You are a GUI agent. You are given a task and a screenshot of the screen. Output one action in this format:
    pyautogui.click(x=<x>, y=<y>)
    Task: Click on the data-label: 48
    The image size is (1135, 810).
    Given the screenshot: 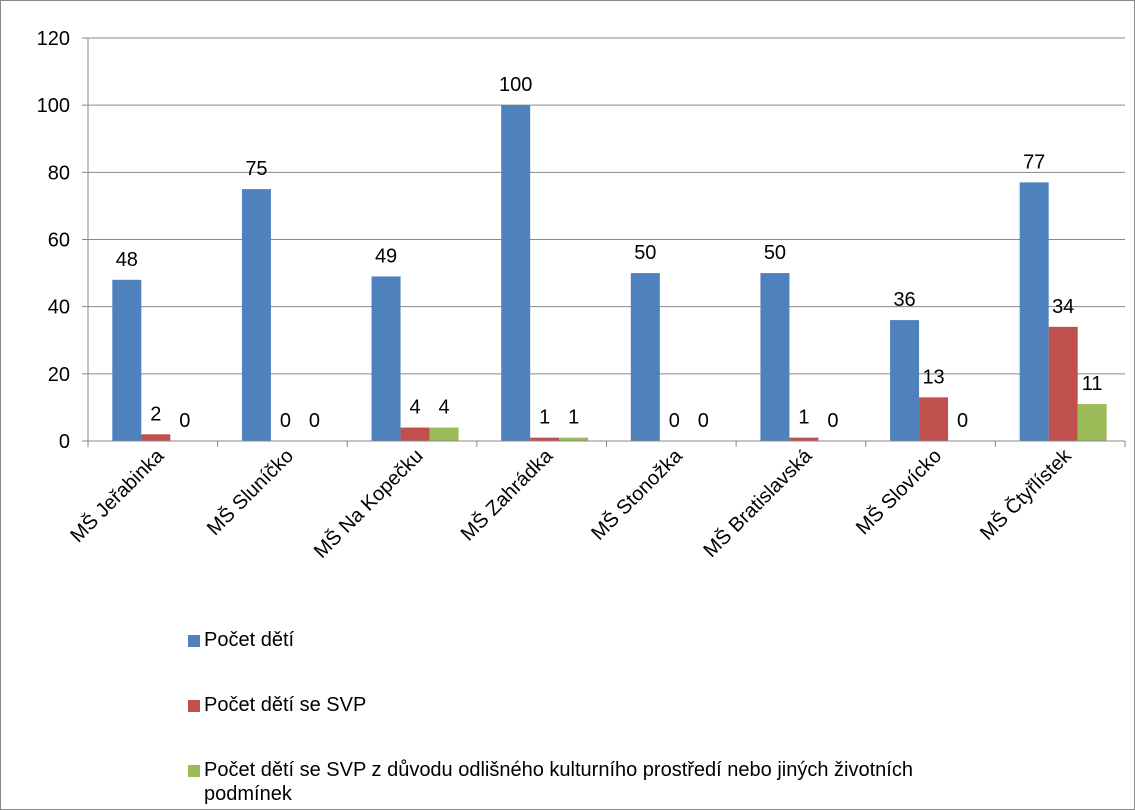 What is the action you would take?
    pyautogui.click(x=127, y=260)
    